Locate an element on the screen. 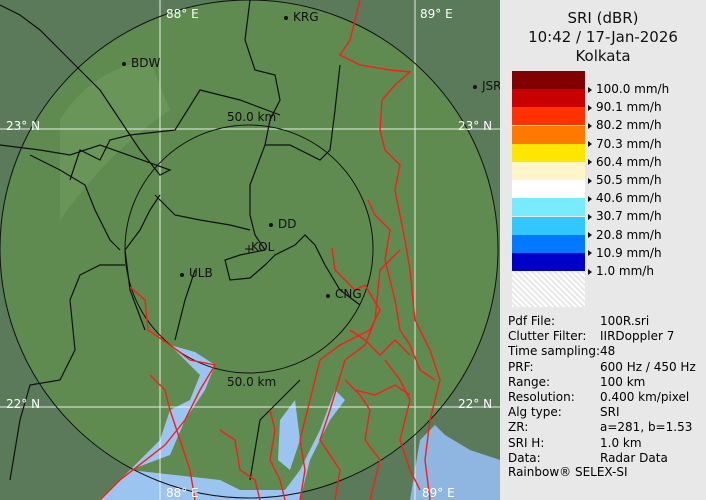 The image size is (706, 500). metadata-row: ZR: a=281, b=1.53 is located at coordinates (600, 427).